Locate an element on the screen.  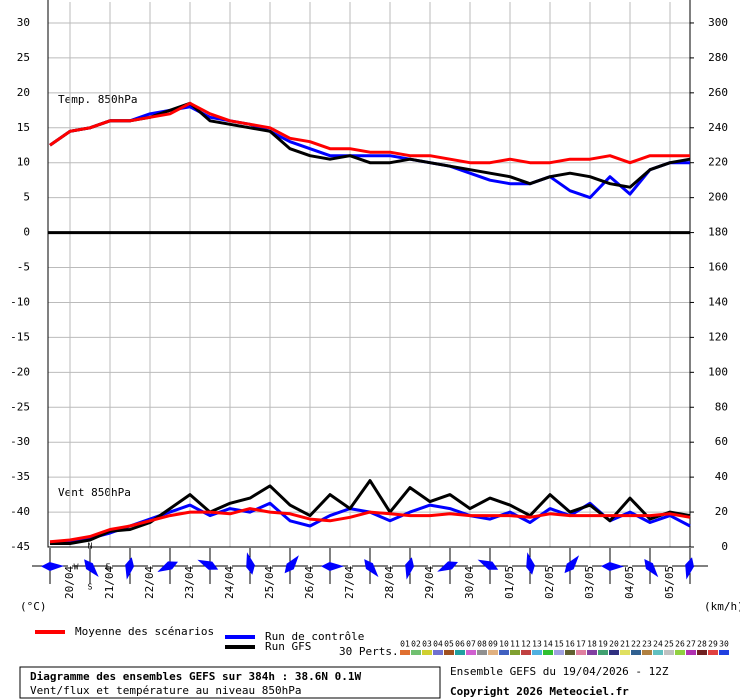
y-tick-label: -20 is located at coordinates (20, 371).